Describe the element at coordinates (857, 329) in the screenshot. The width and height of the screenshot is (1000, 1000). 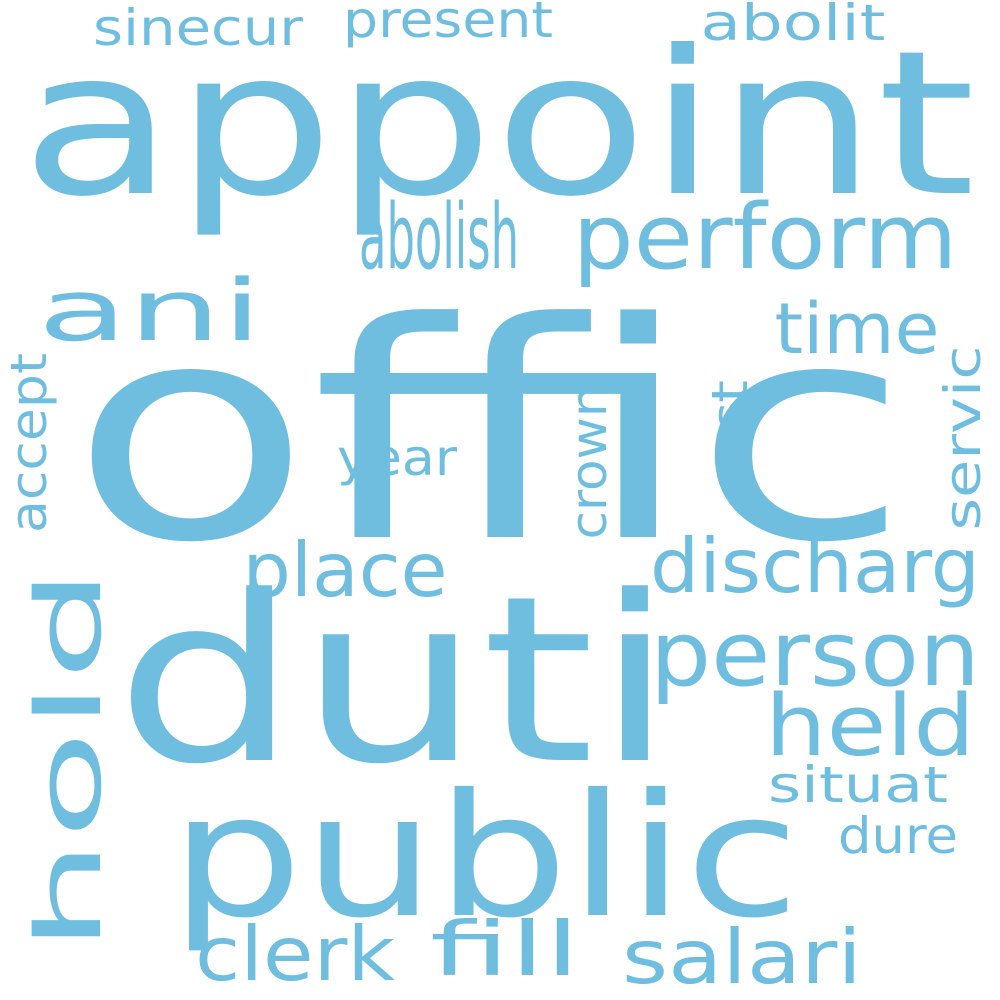
I see `word-time: time` at that location.